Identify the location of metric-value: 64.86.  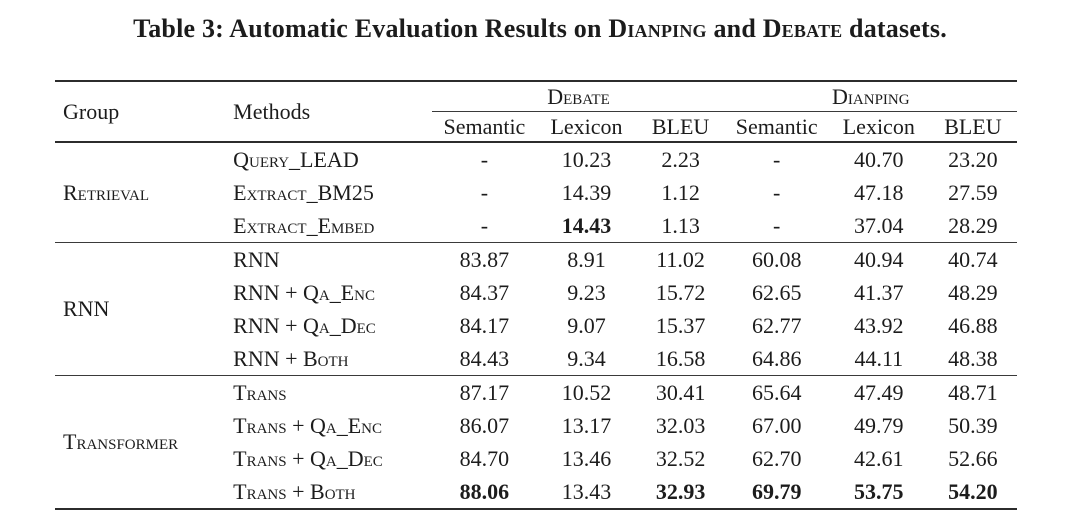
(776, 358).